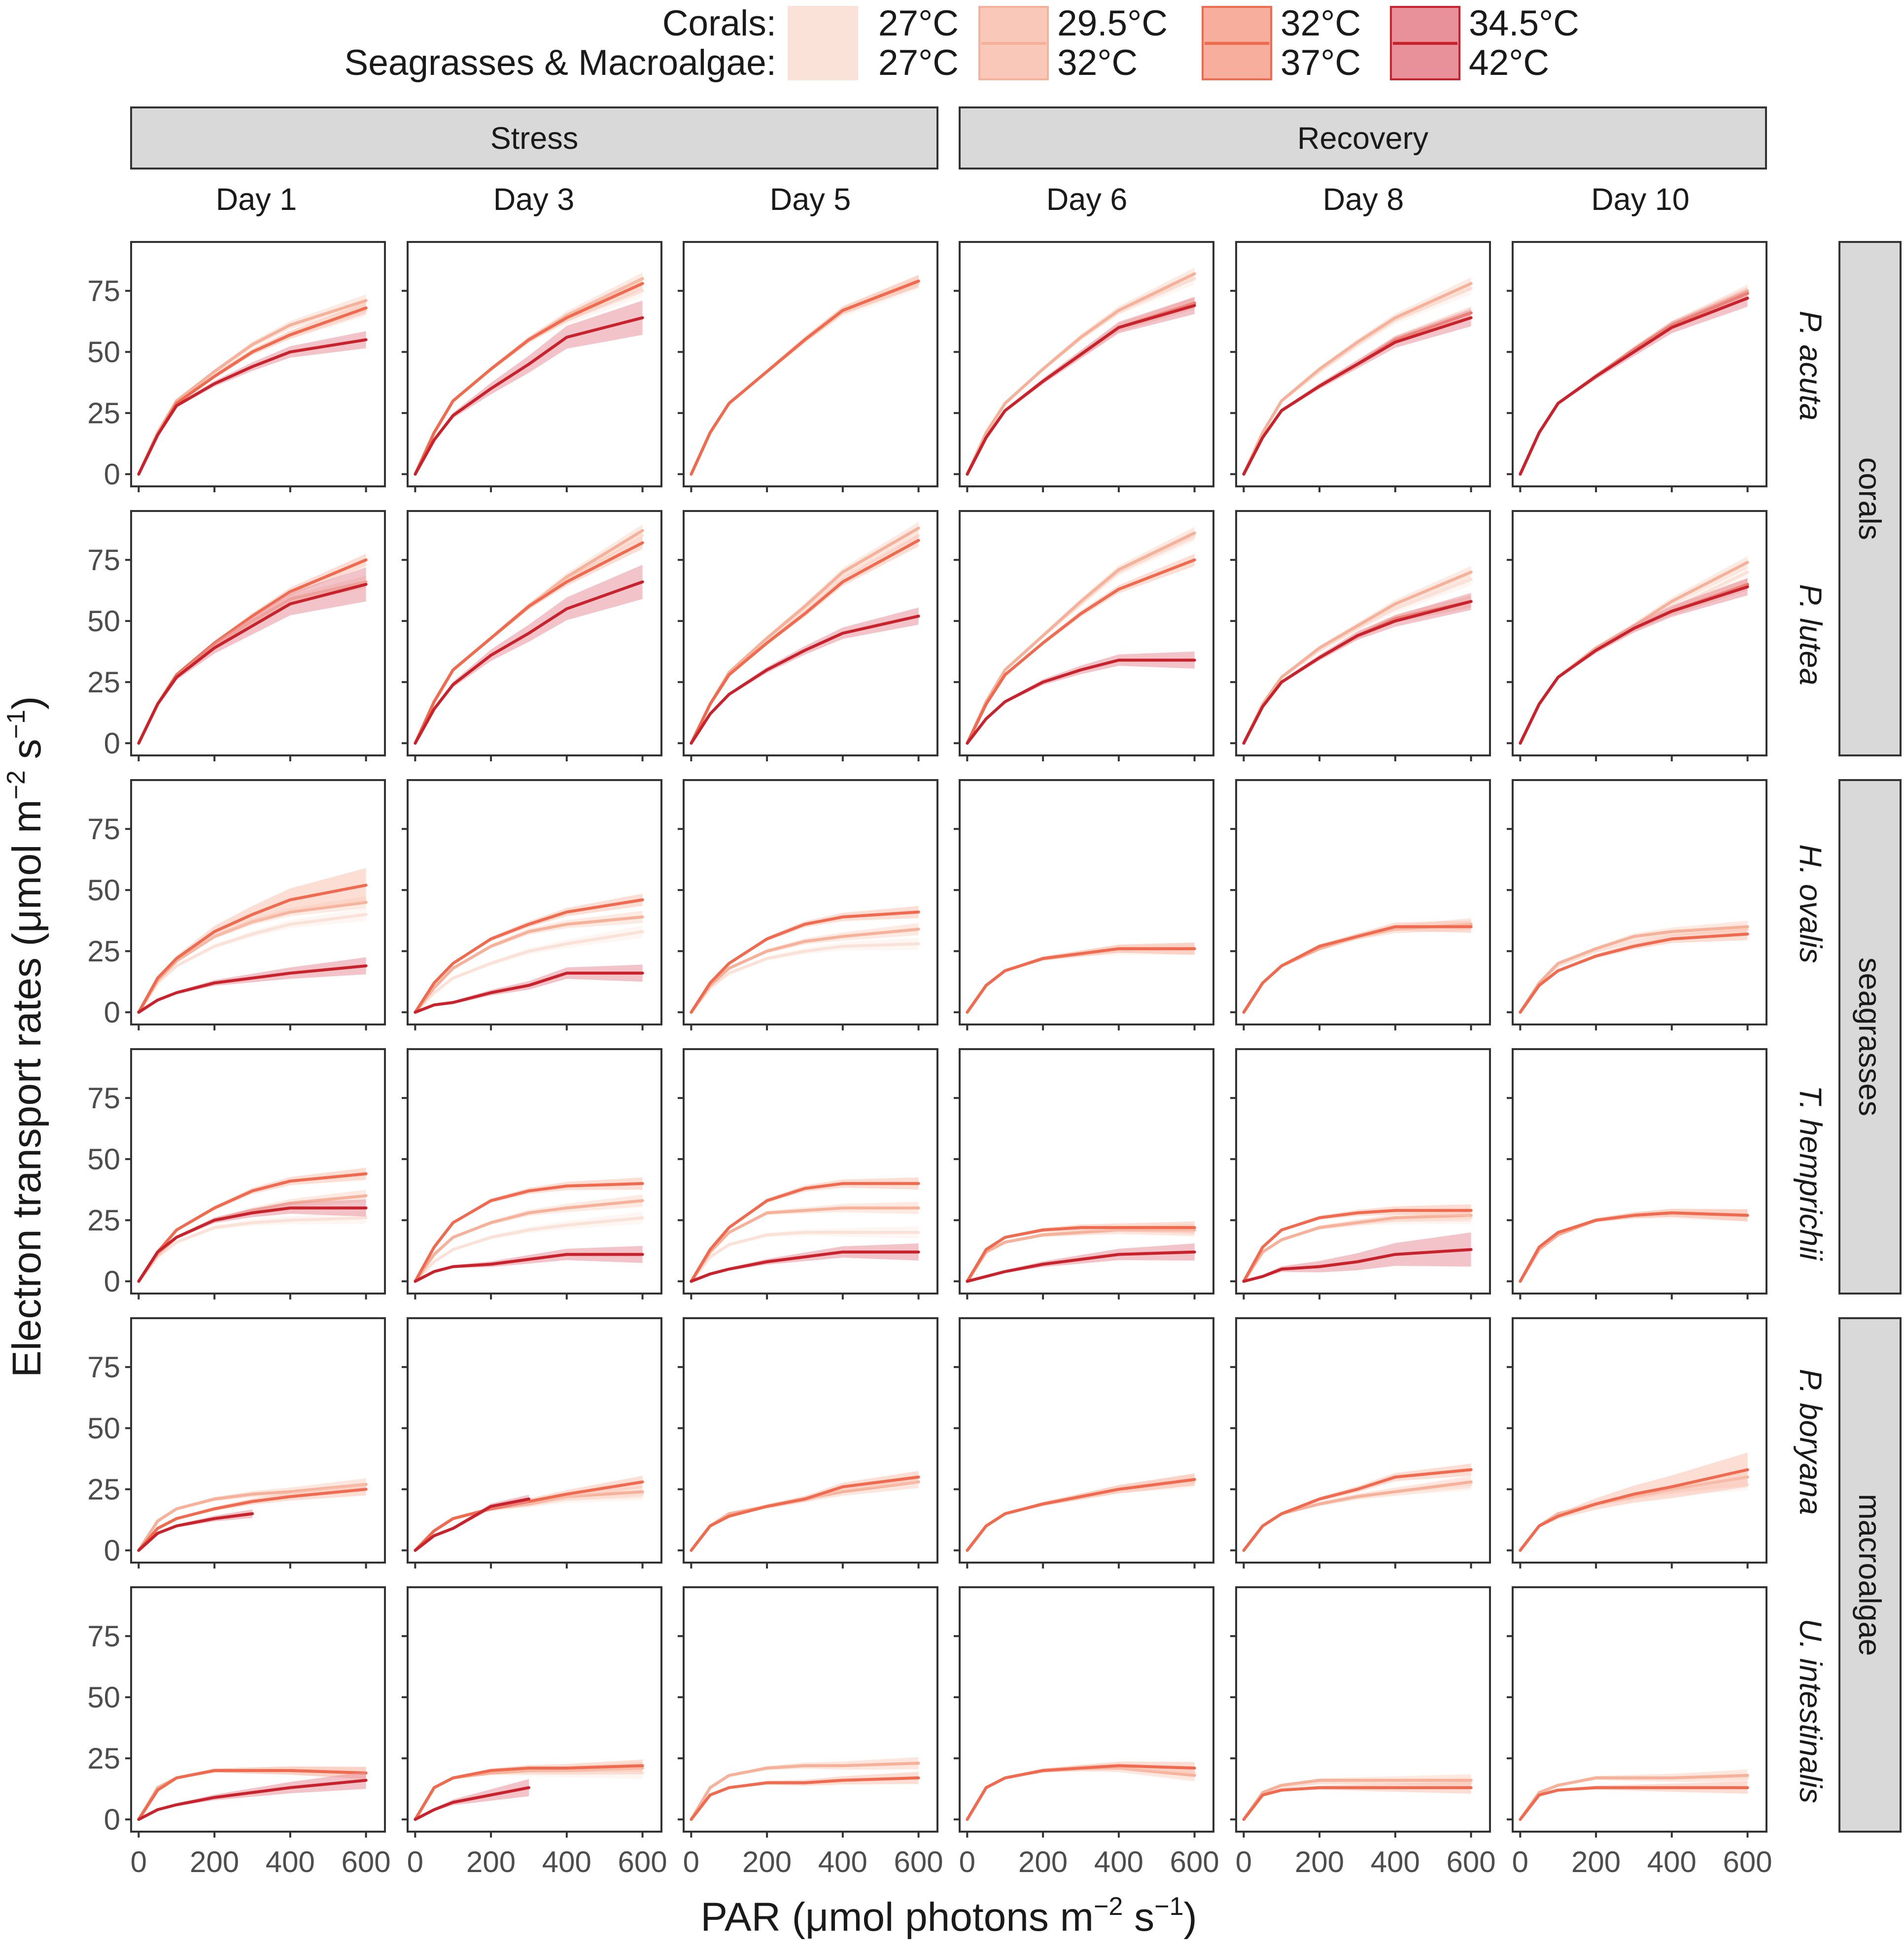 This screenshot has width=1904, height=1944. I want to click on phase-label-recovery: Recovery, so click(1363, 138).